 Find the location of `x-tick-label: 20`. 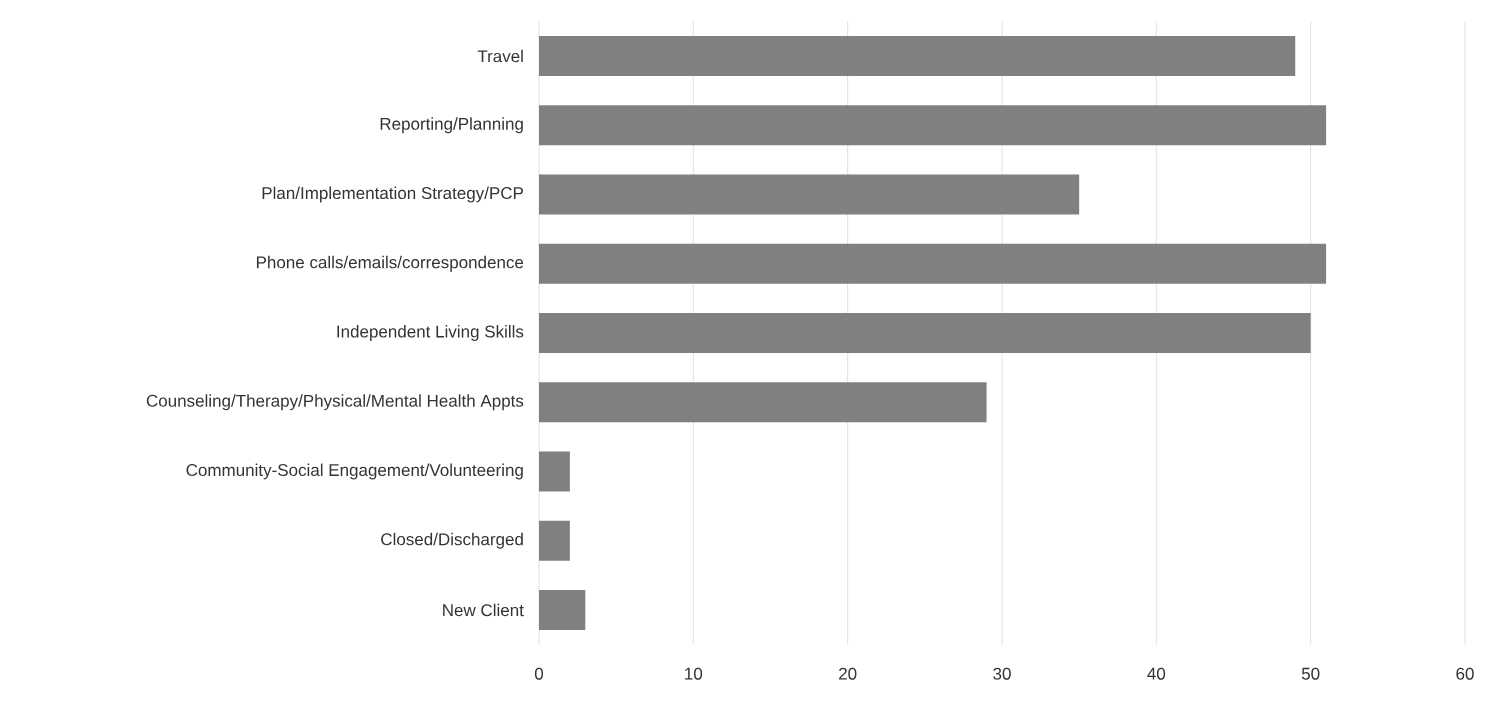

x-tick-label: 20 is located at coordinates (848, 673).